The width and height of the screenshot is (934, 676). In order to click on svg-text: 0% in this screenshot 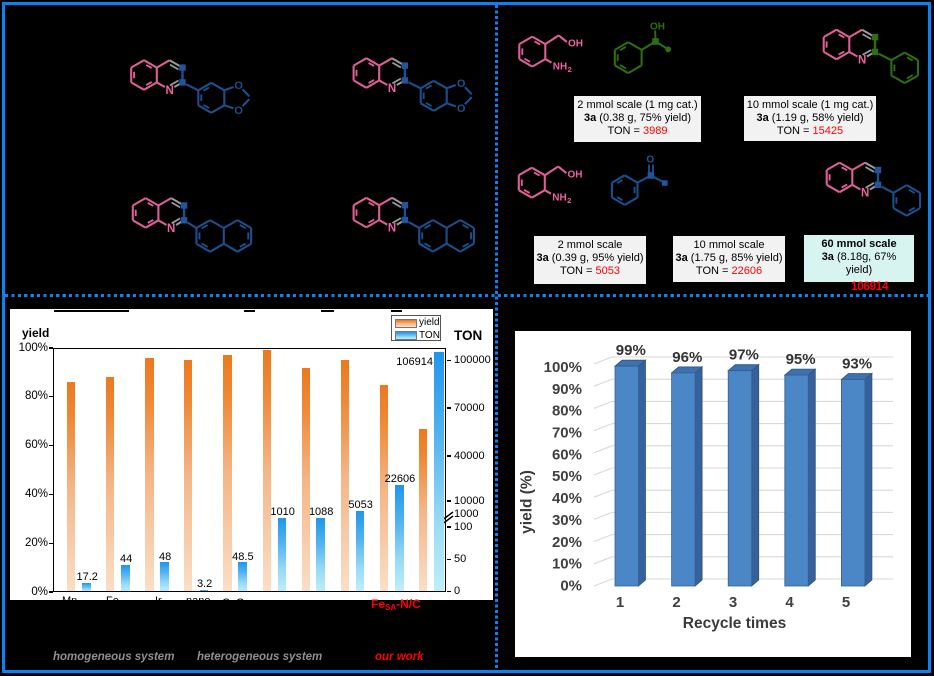, I will do `click(571, 586)`.